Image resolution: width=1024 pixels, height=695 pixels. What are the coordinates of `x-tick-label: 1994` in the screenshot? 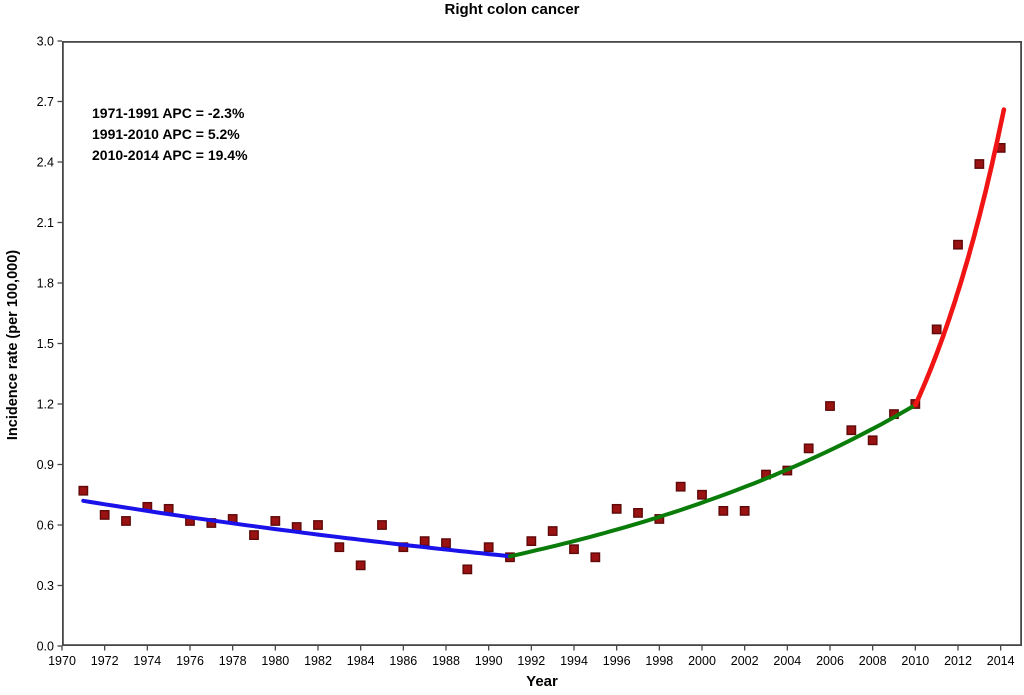 It's located at (574, 661).